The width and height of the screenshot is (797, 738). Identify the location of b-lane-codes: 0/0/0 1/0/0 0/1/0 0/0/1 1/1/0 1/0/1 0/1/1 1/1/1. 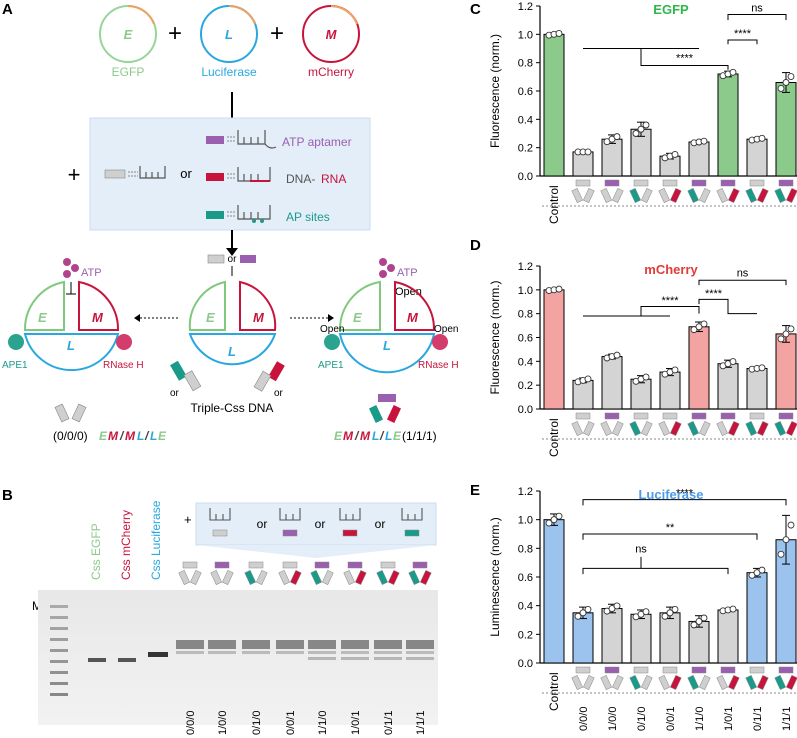
(306, 723).